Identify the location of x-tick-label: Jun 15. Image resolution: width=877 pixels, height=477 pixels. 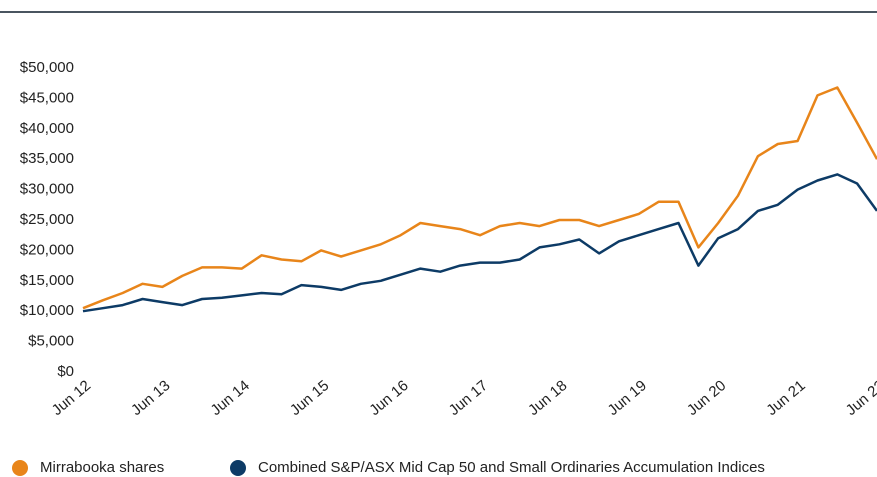
(309, 398).